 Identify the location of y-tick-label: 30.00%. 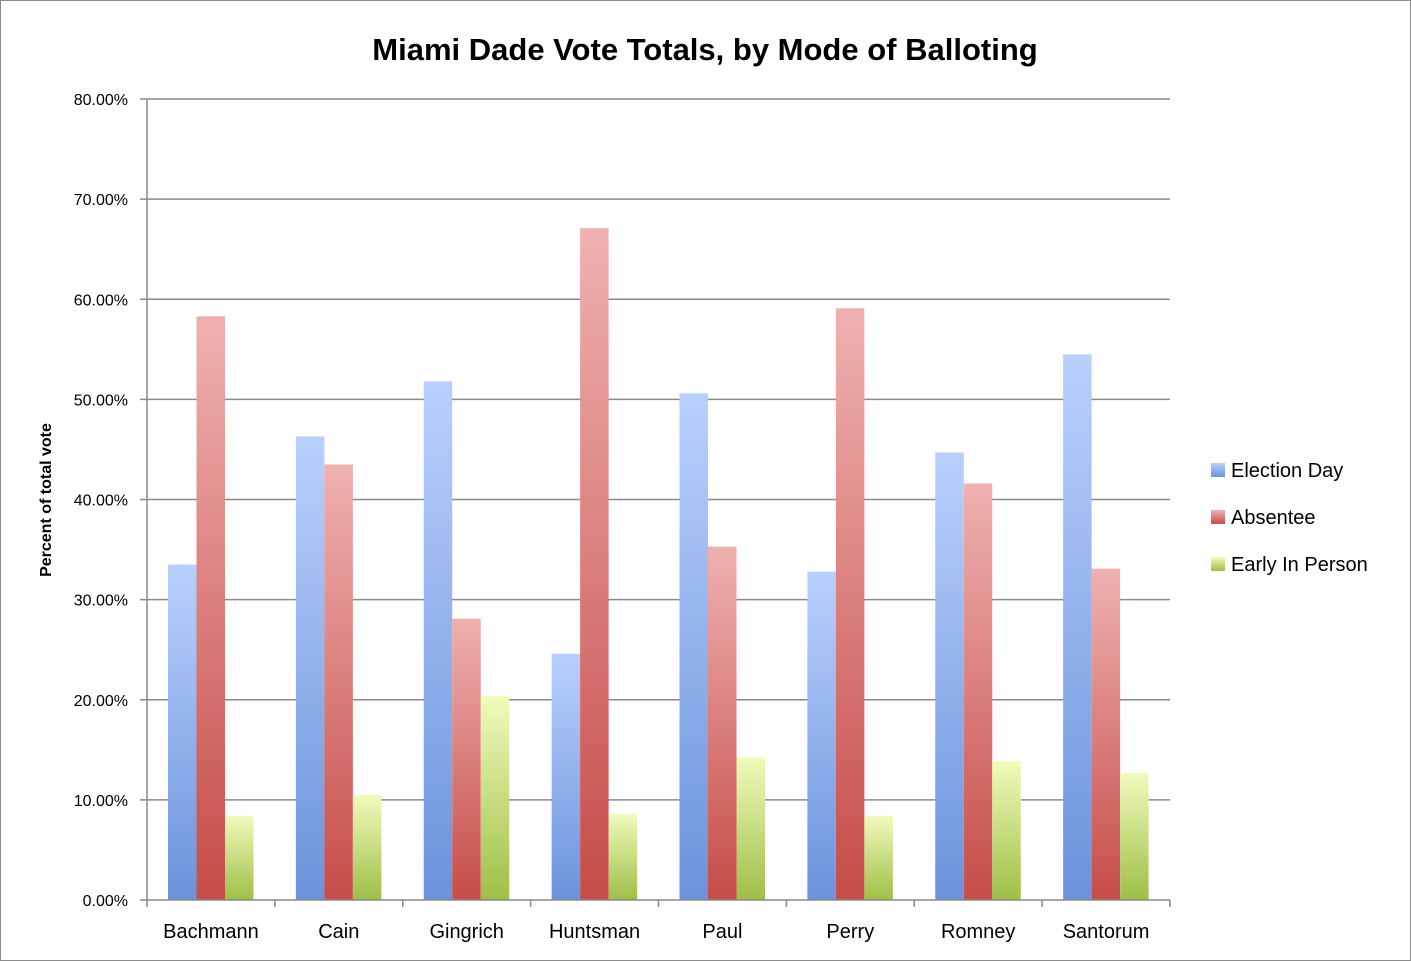
(101, 601).